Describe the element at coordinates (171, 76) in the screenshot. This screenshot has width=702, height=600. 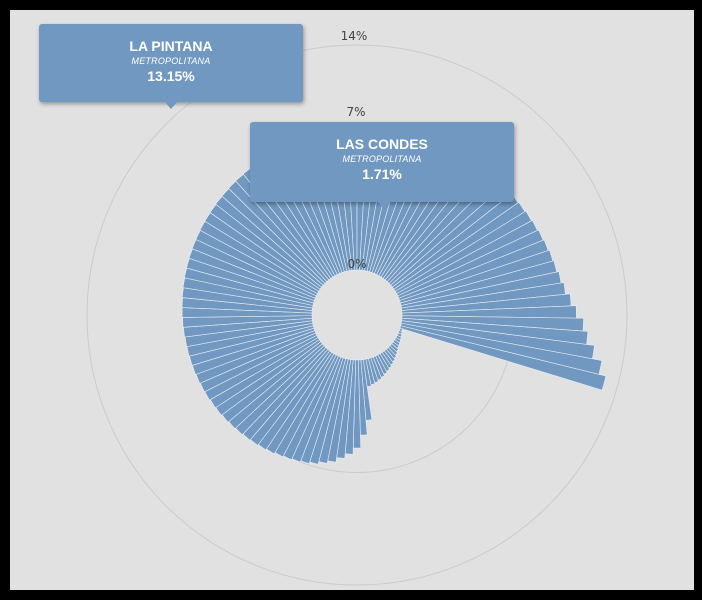
I see `tooltip-value: 13.15%` at that location.